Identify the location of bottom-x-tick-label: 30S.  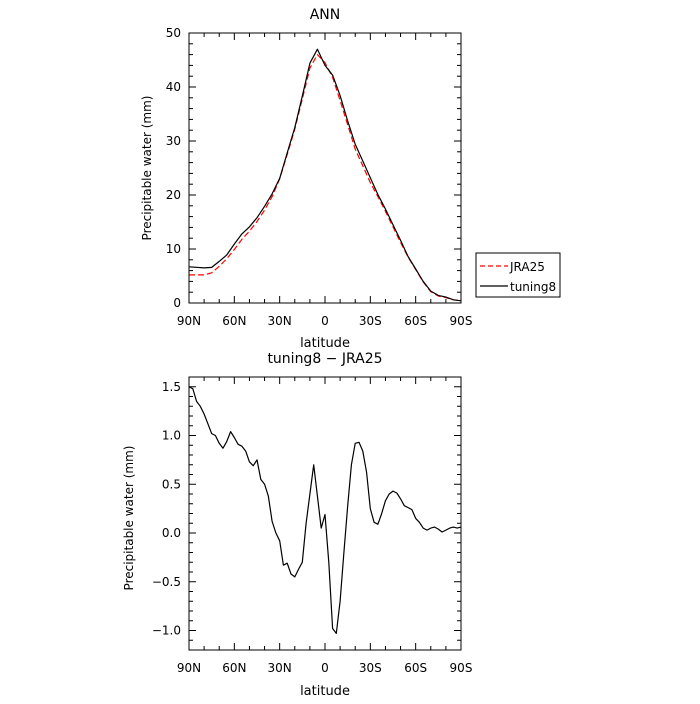
(370, 668).